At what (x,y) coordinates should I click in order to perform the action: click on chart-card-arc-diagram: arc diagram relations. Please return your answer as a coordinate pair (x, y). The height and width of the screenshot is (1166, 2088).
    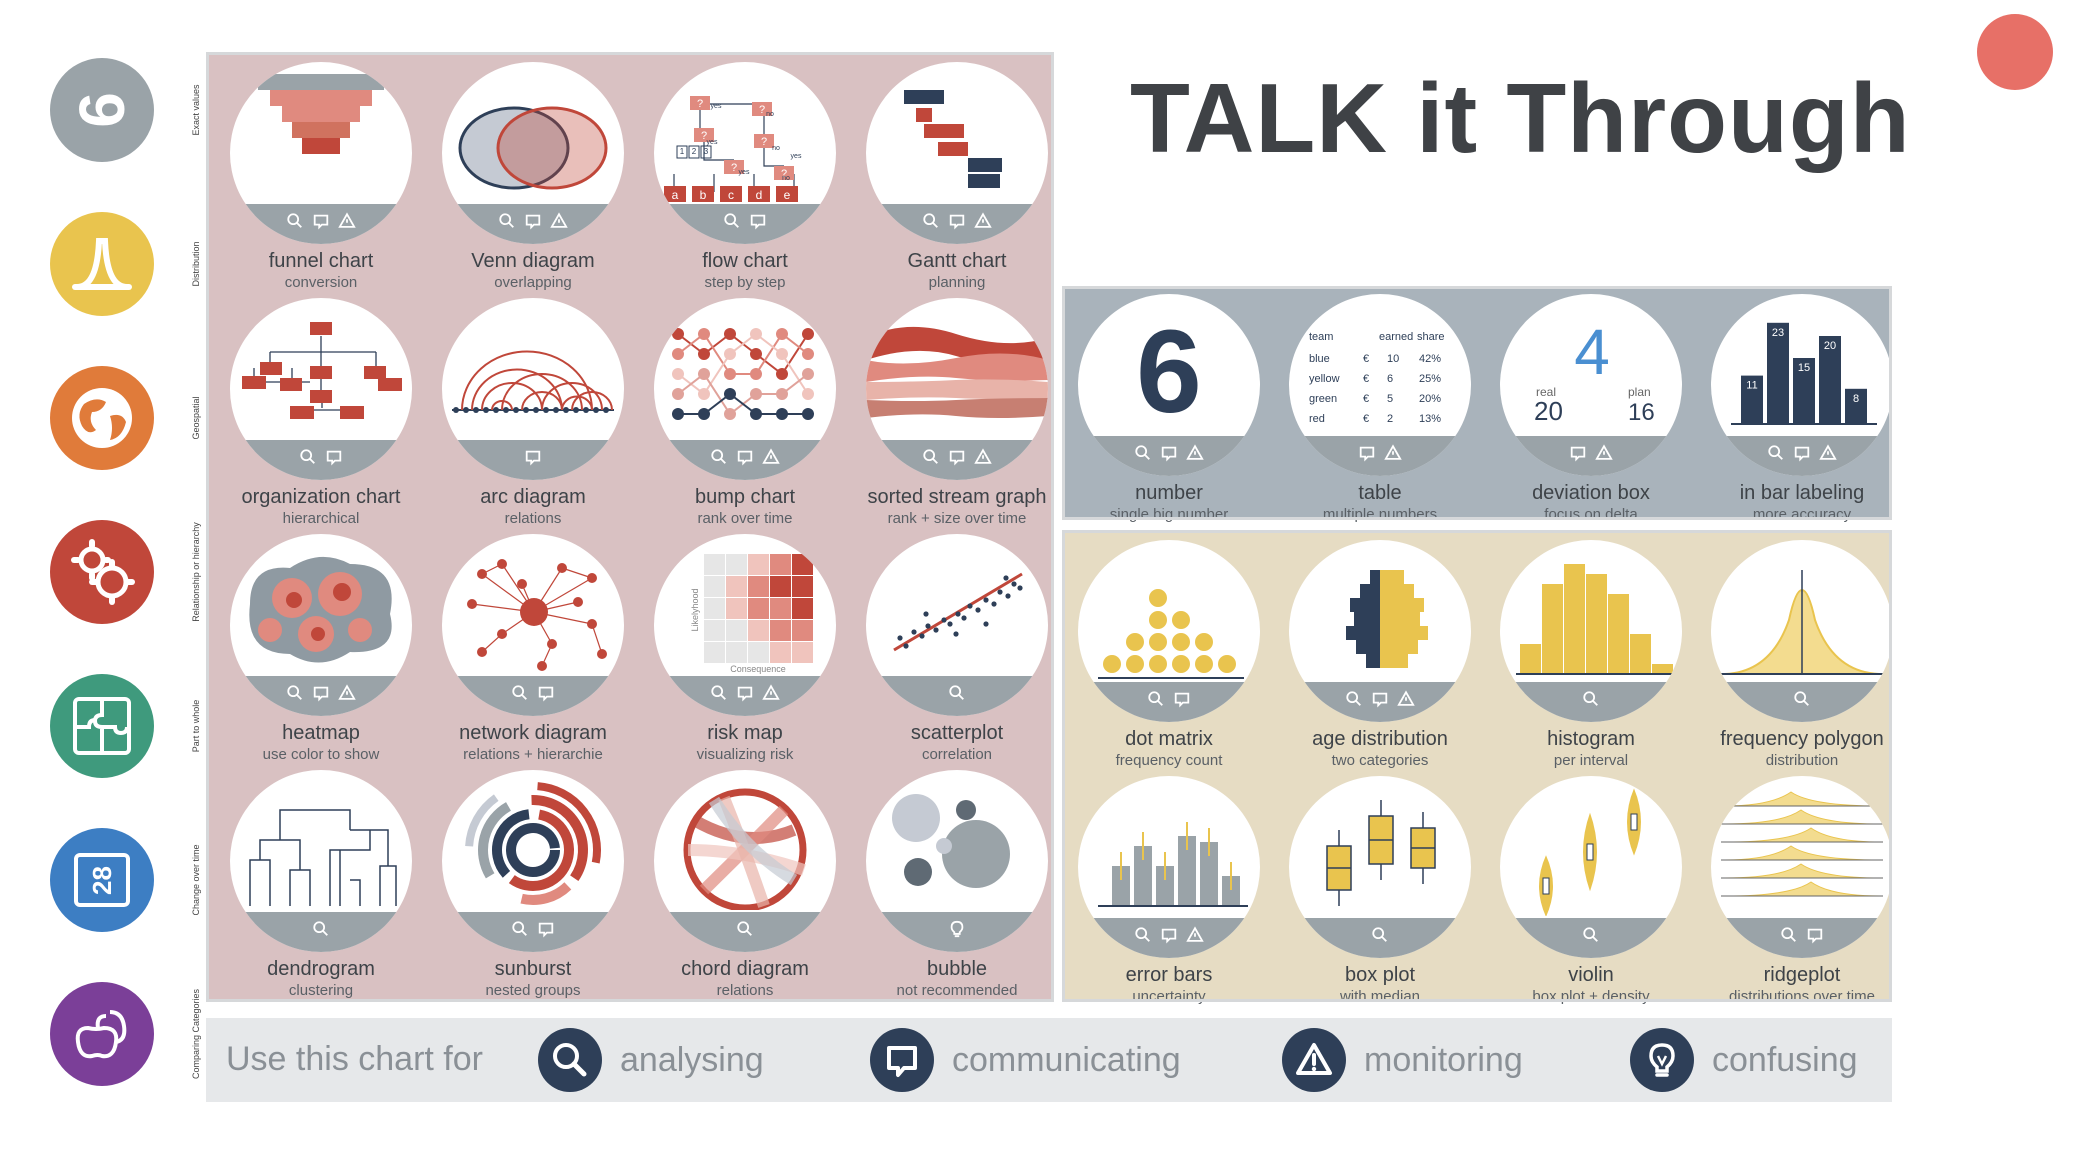
    Looking at the image, I should click on (533, 418).